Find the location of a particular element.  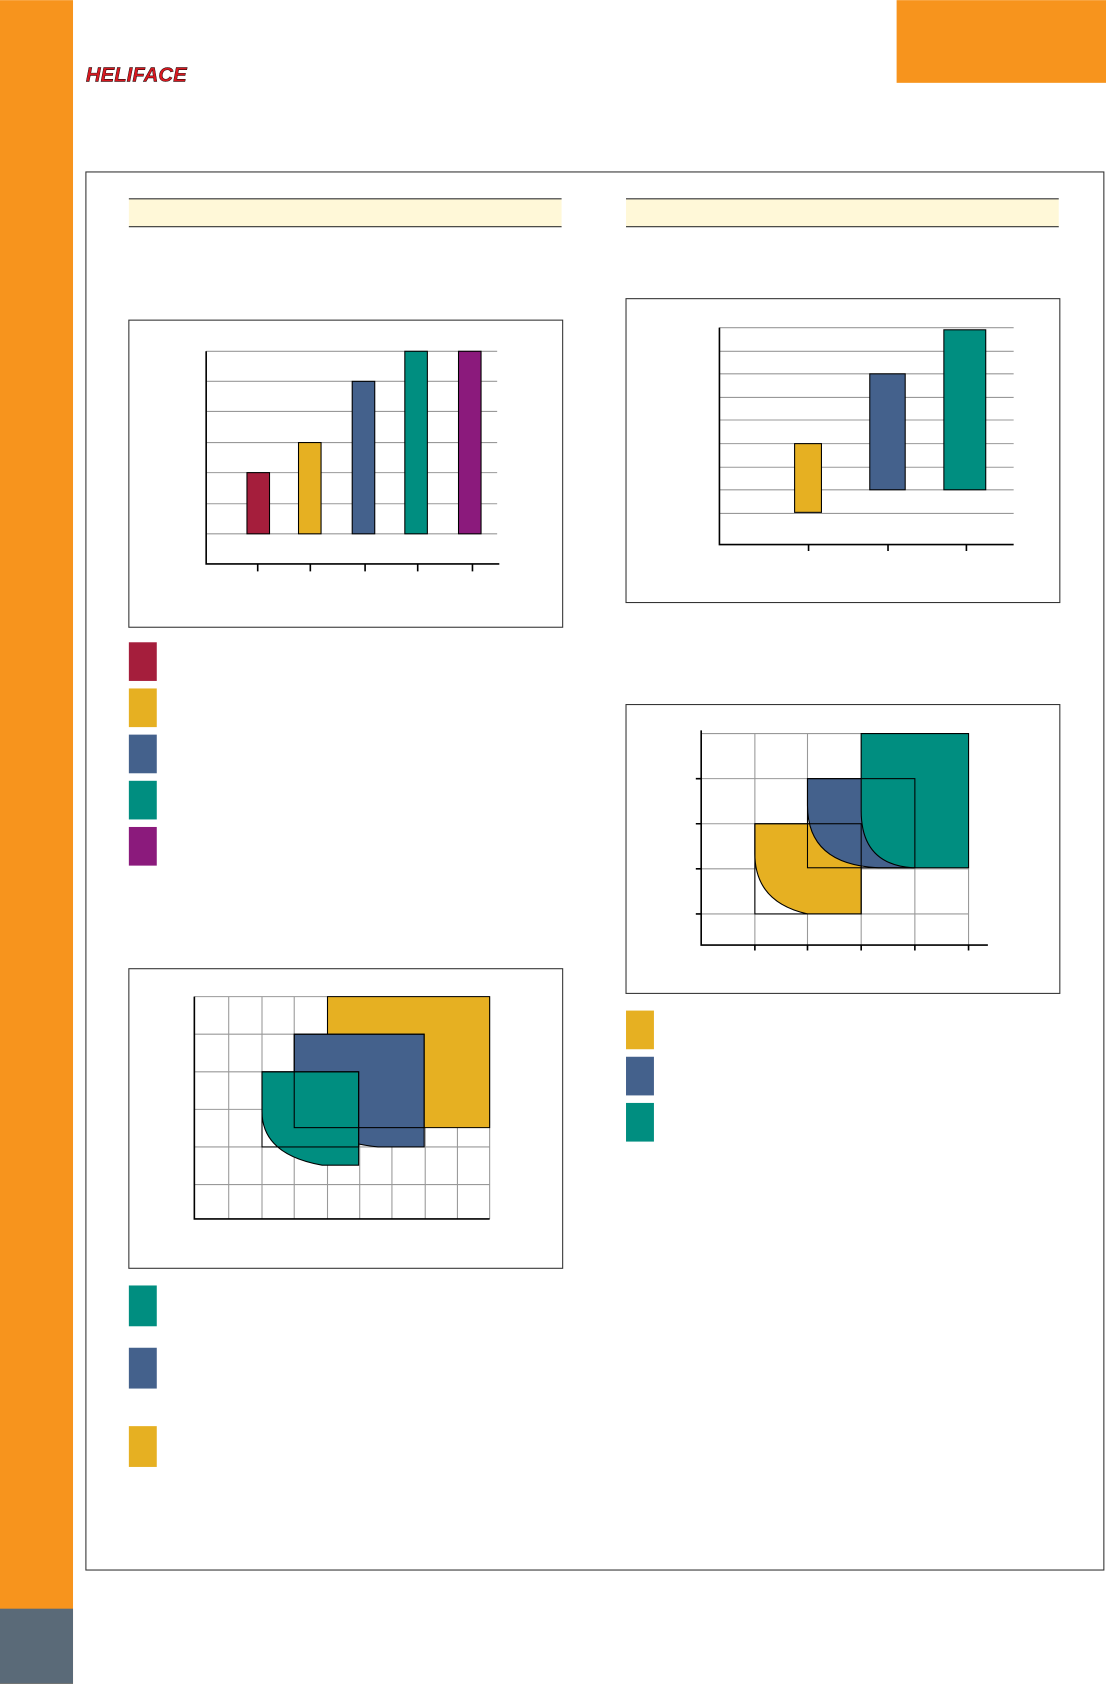

area-chart-right is located at coordinates (843, 849).